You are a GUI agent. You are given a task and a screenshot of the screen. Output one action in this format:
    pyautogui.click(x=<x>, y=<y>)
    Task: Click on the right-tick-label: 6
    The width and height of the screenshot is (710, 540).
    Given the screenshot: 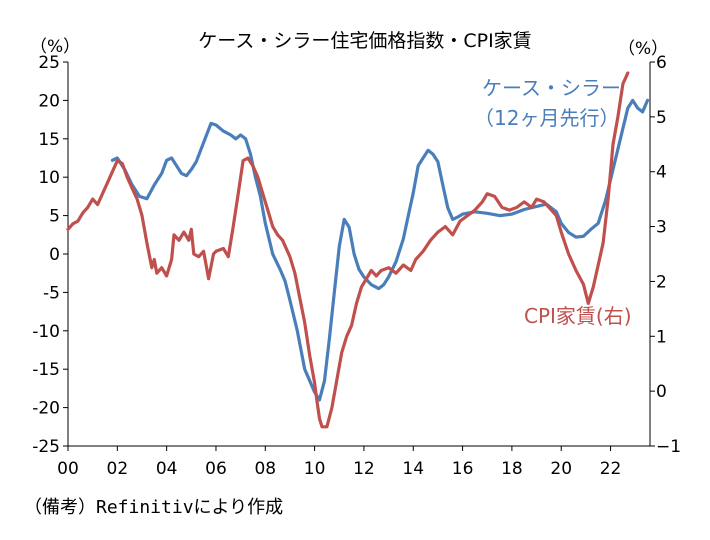 What is the action you would take?
    pyautogui.click(x=661, y=63)
    